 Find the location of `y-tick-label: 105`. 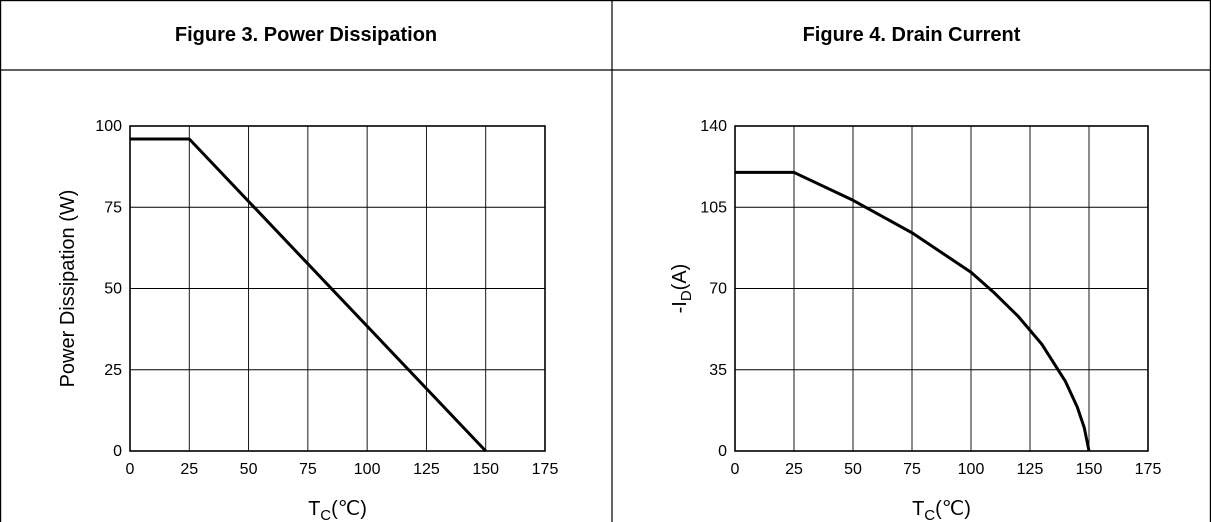

y-tick-label: 105 is located at coordinates (713, 207).